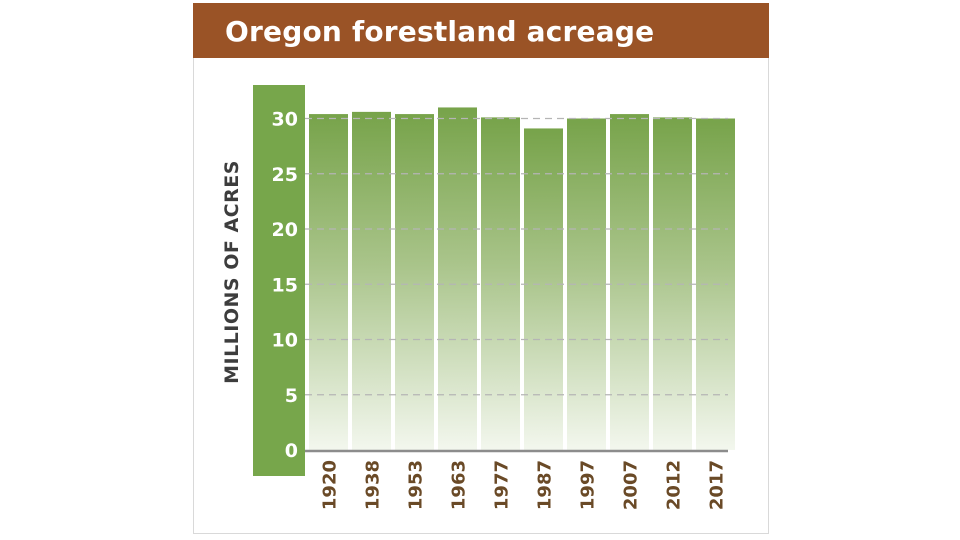  What do you see at coordinates (631, 485) in the screenshot?
I see `x-tick-label: 2007` at bounding box center [631, 485].